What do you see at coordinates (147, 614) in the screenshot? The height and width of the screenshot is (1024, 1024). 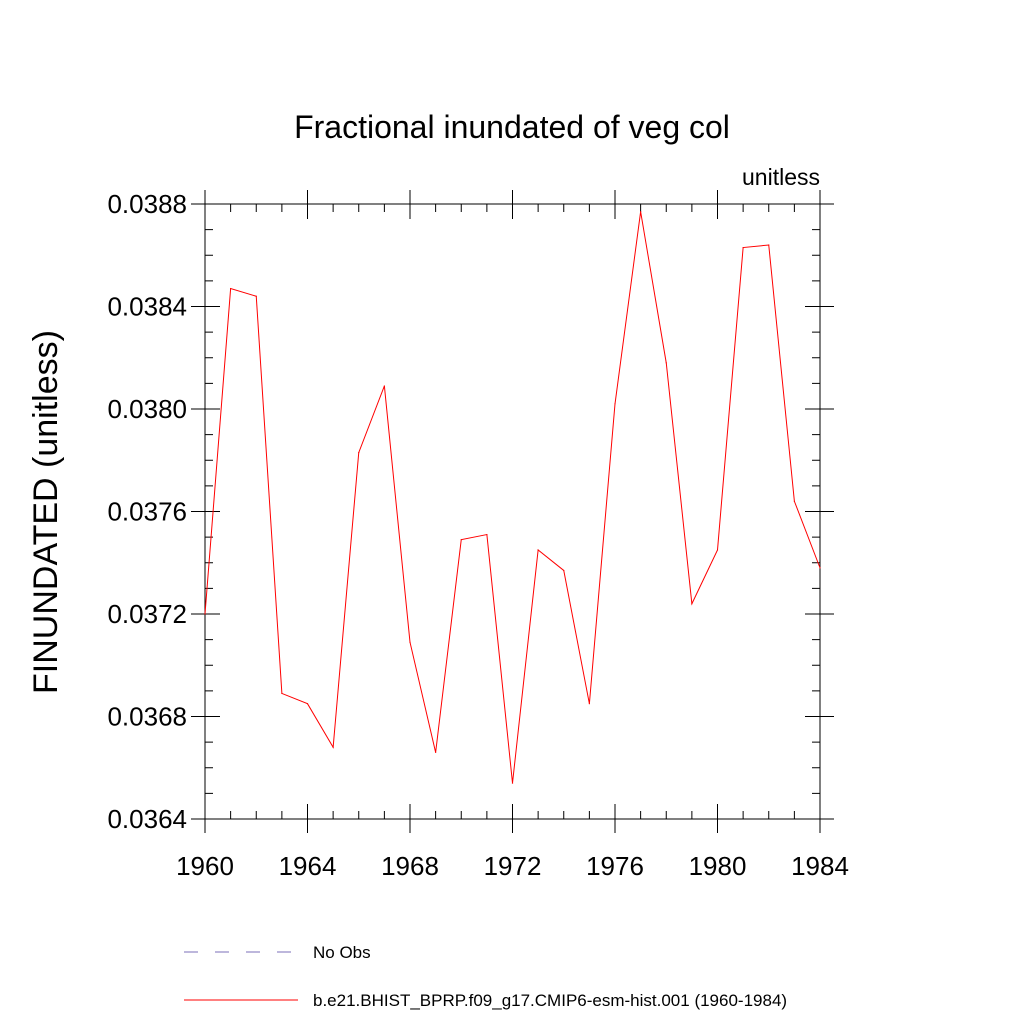 I see `y-tick-label: 0.0372` at bounding box center [147, 614].